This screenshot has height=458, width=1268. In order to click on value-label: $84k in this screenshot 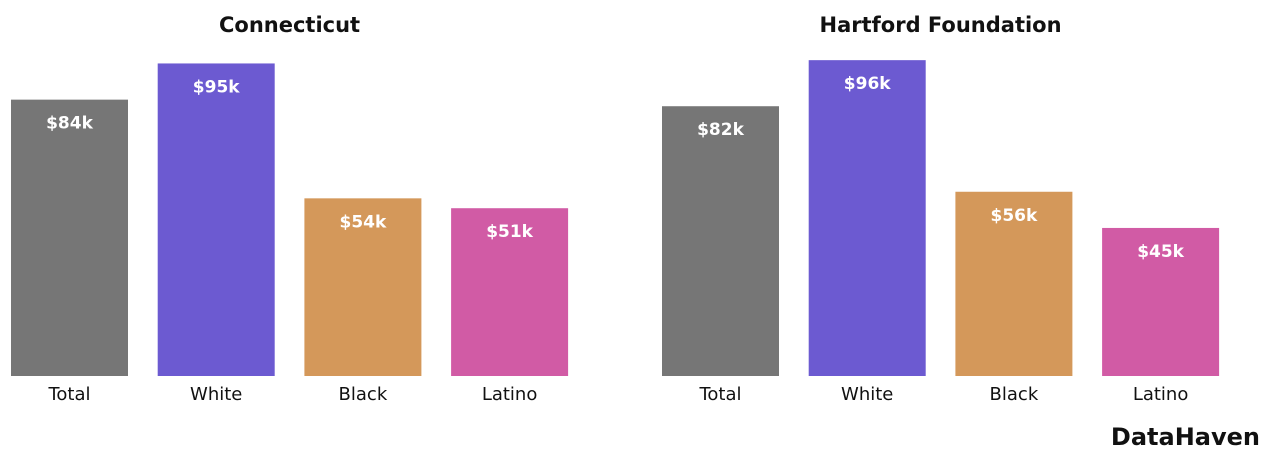, I will do `click(69, 124)`.